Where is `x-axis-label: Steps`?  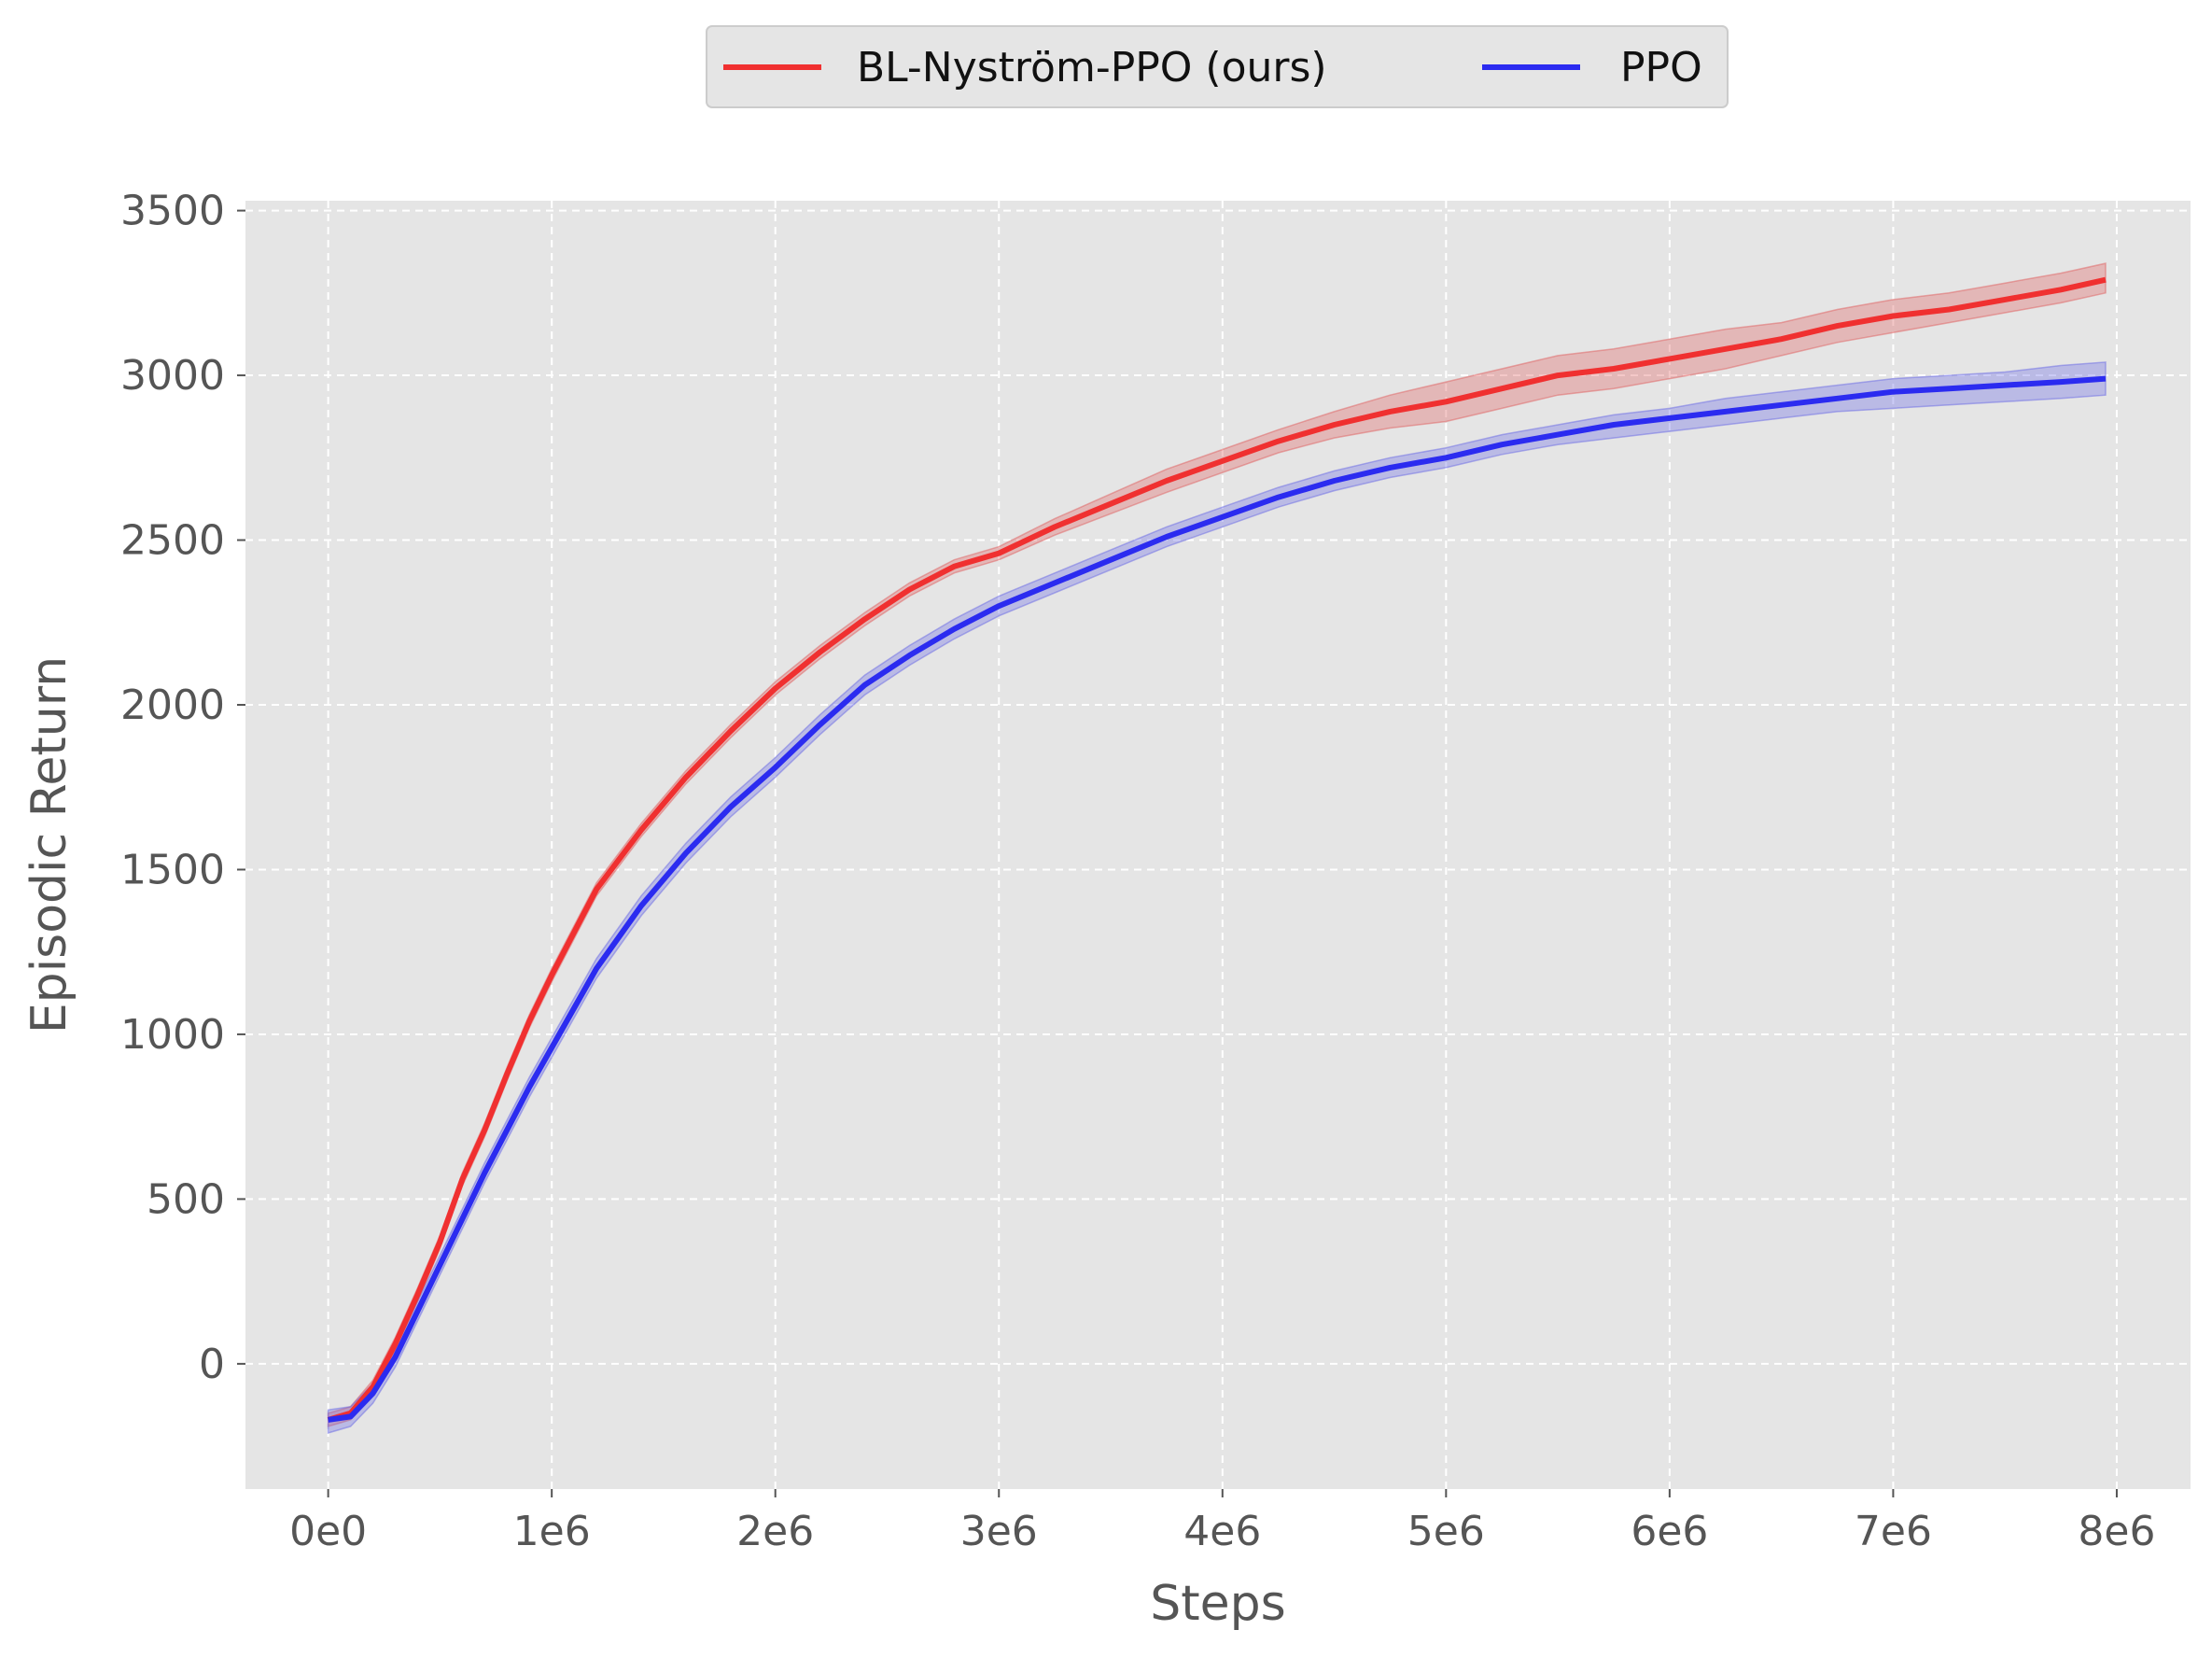 x-axis-label: Steps is located at coordinates (1218, 1604).